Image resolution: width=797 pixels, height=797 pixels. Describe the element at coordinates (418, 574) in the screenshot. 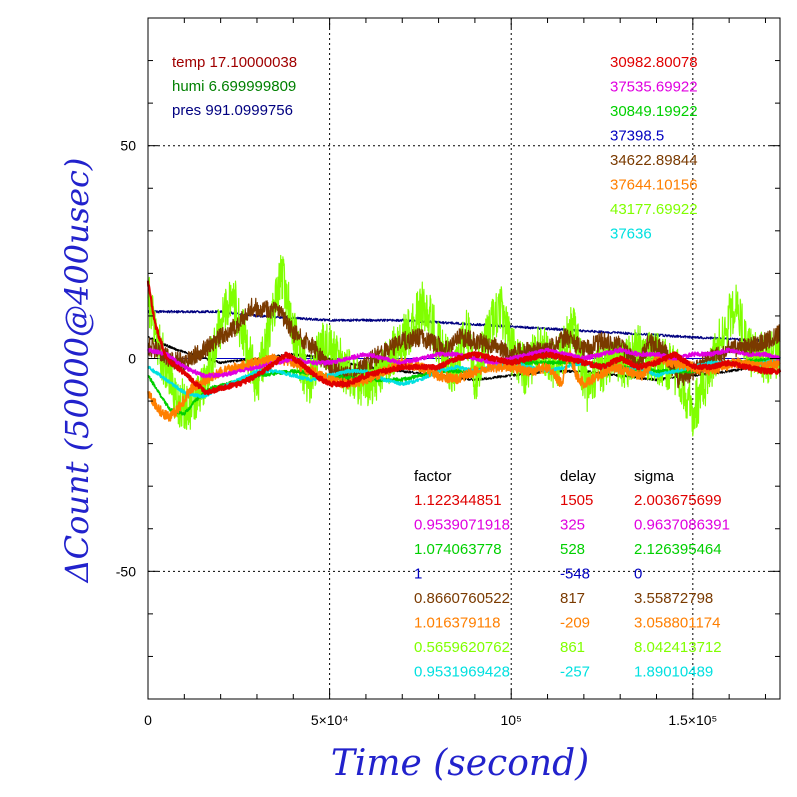

I see `table-cell-factor: 1` at that location.